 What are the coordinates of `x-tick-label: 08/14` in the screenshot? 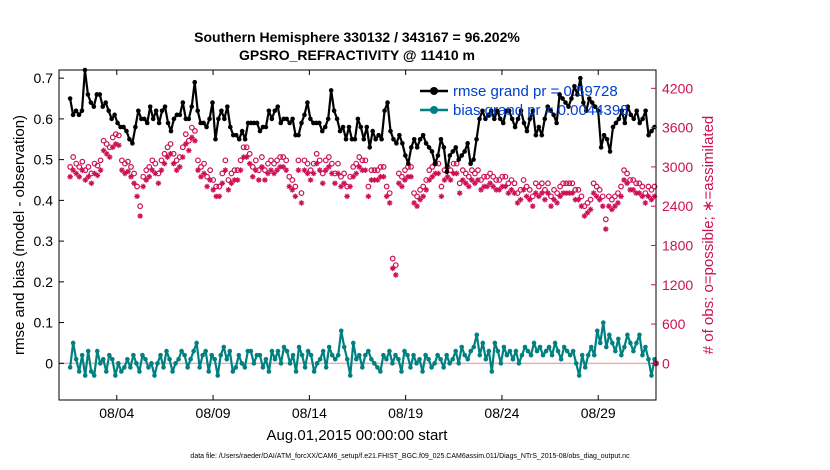 It's located at (309, 413).